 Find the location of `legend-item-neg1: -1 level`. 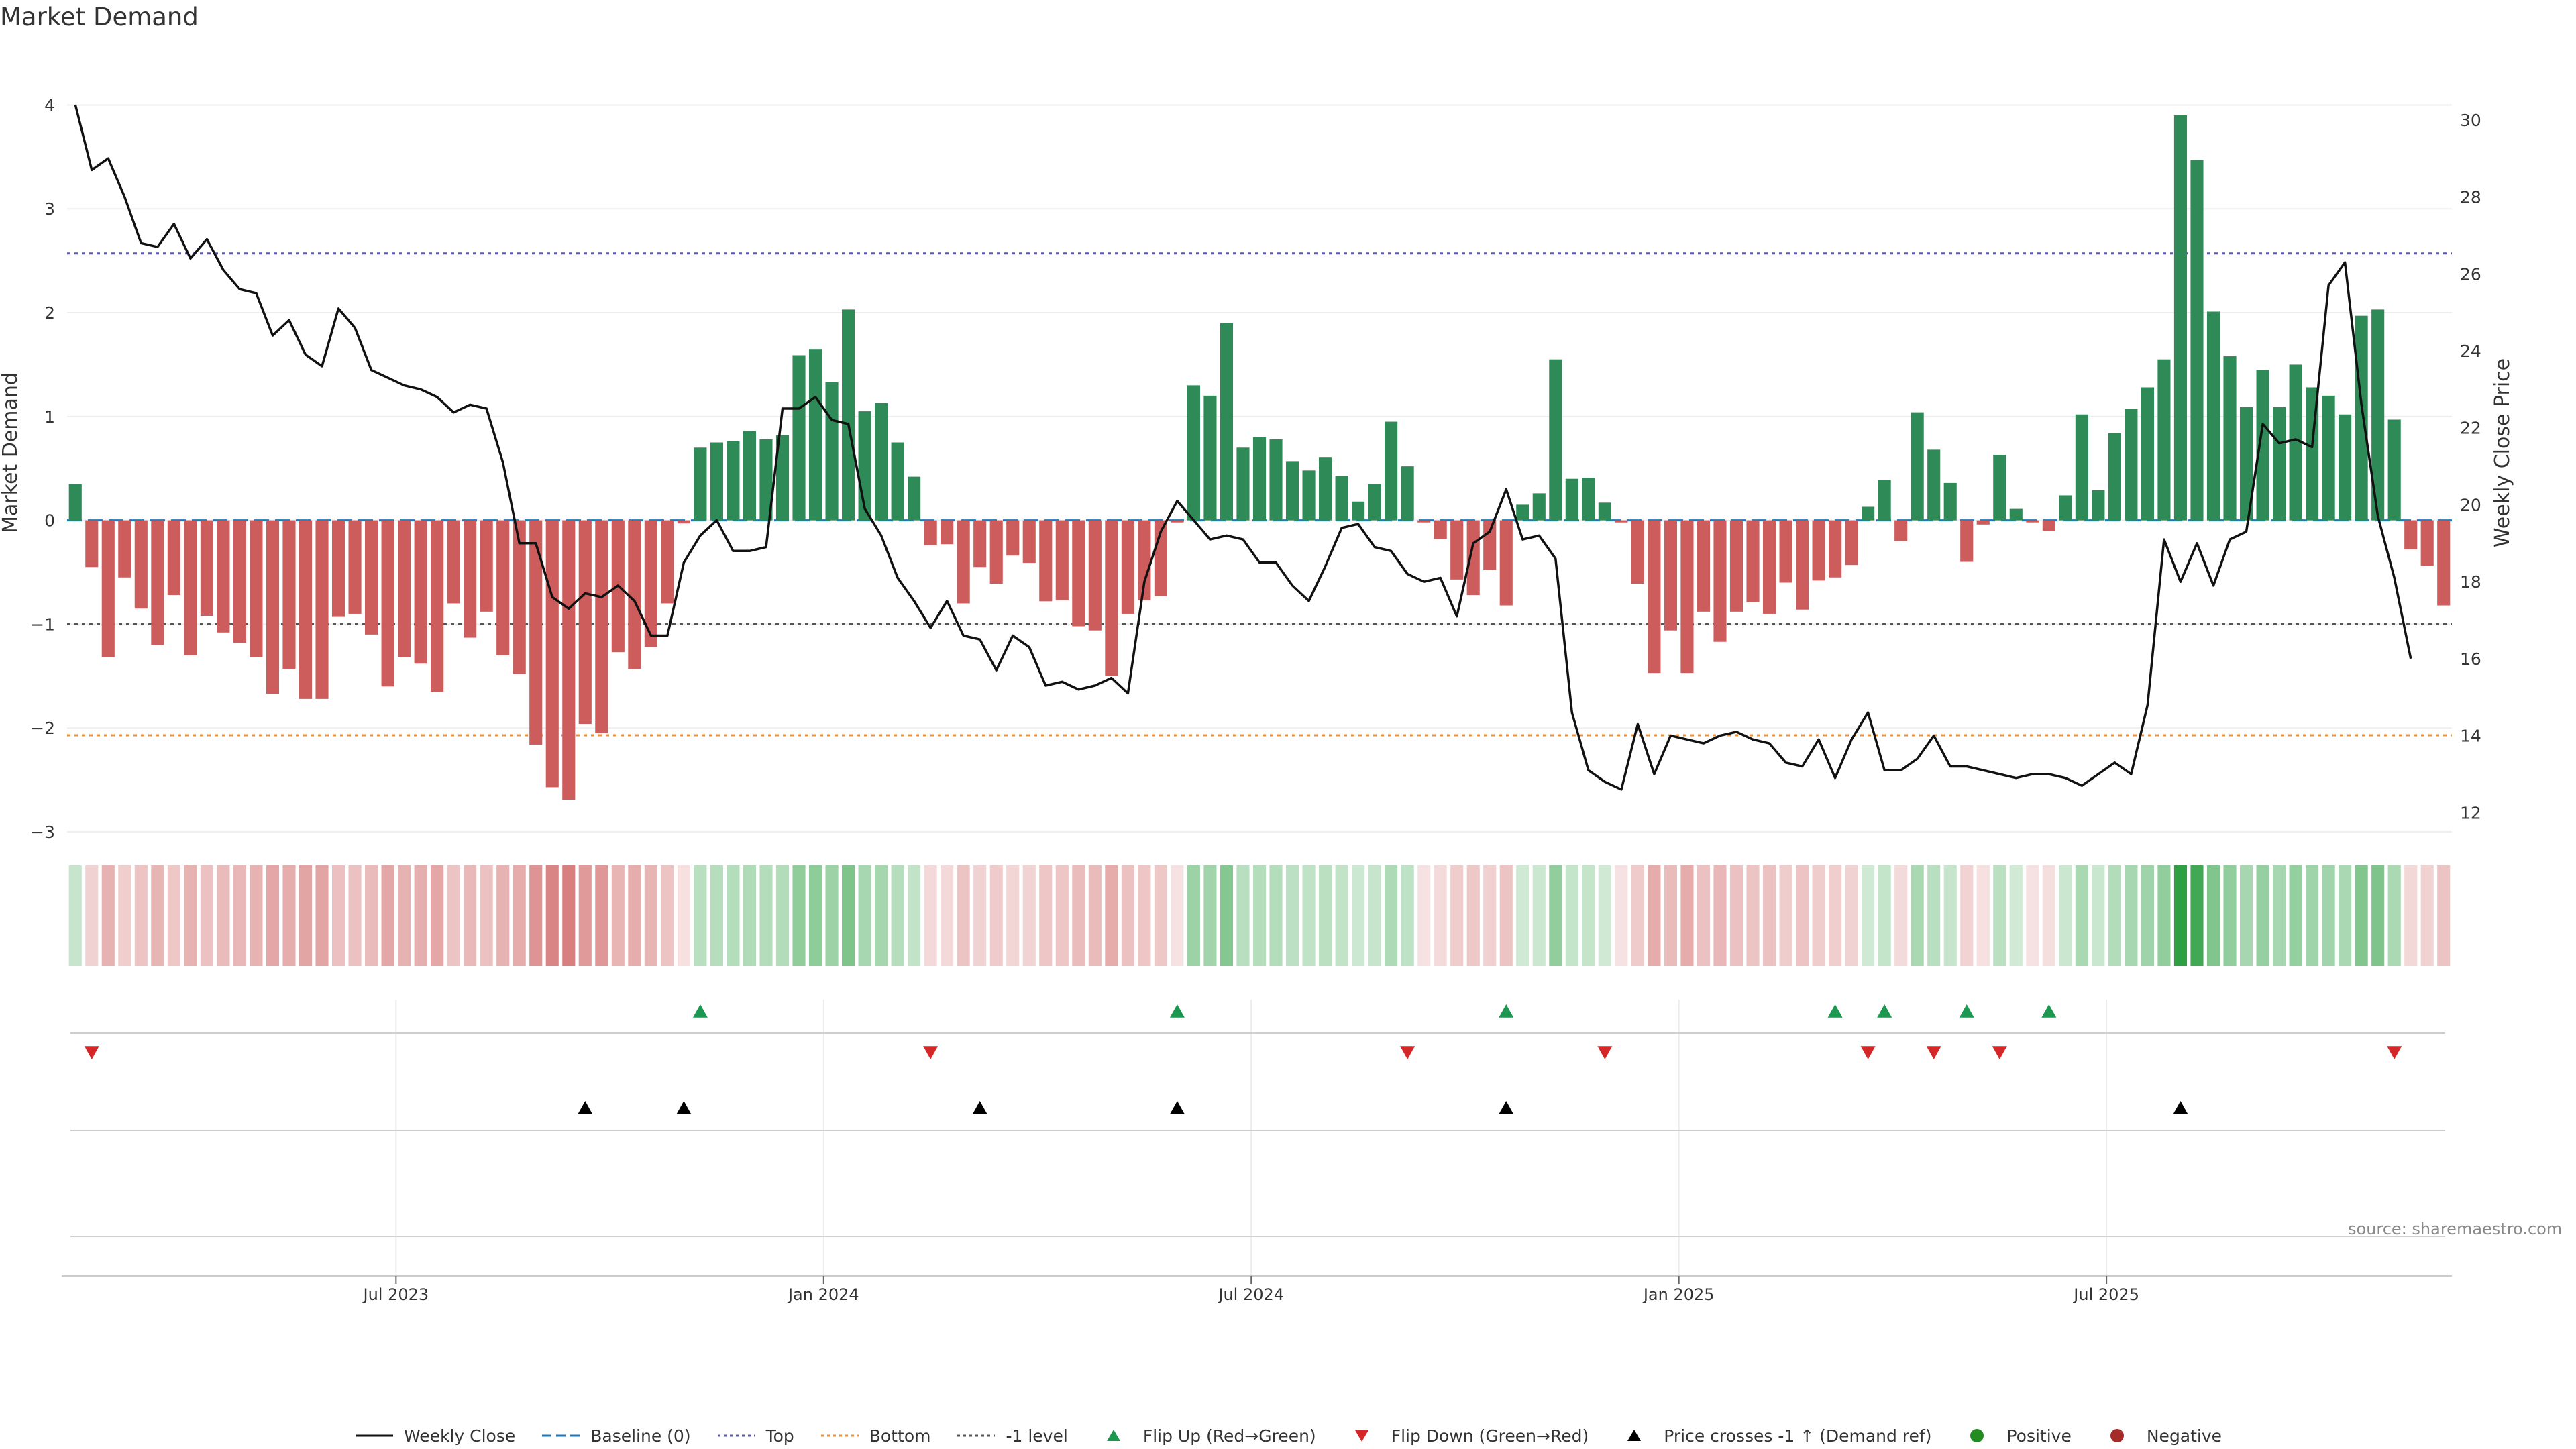

legend-item-neg1: -1 level is located at coordinates (1012, 1436).